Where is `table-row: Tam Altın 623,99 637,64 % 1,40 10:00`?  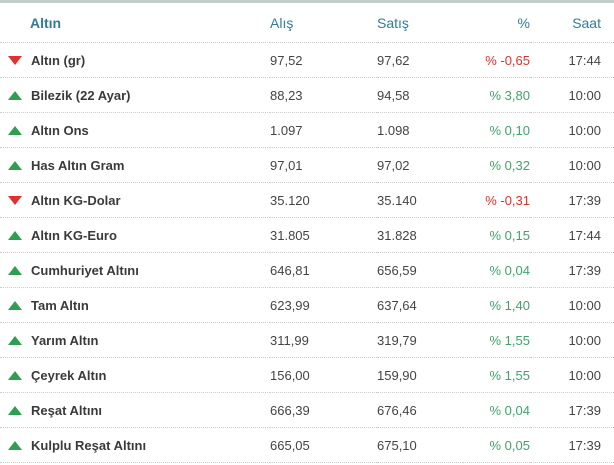 table-row: Tam Altın 623,99 637,64 % 1,40 10:00 is located at coordinates (307, 305).